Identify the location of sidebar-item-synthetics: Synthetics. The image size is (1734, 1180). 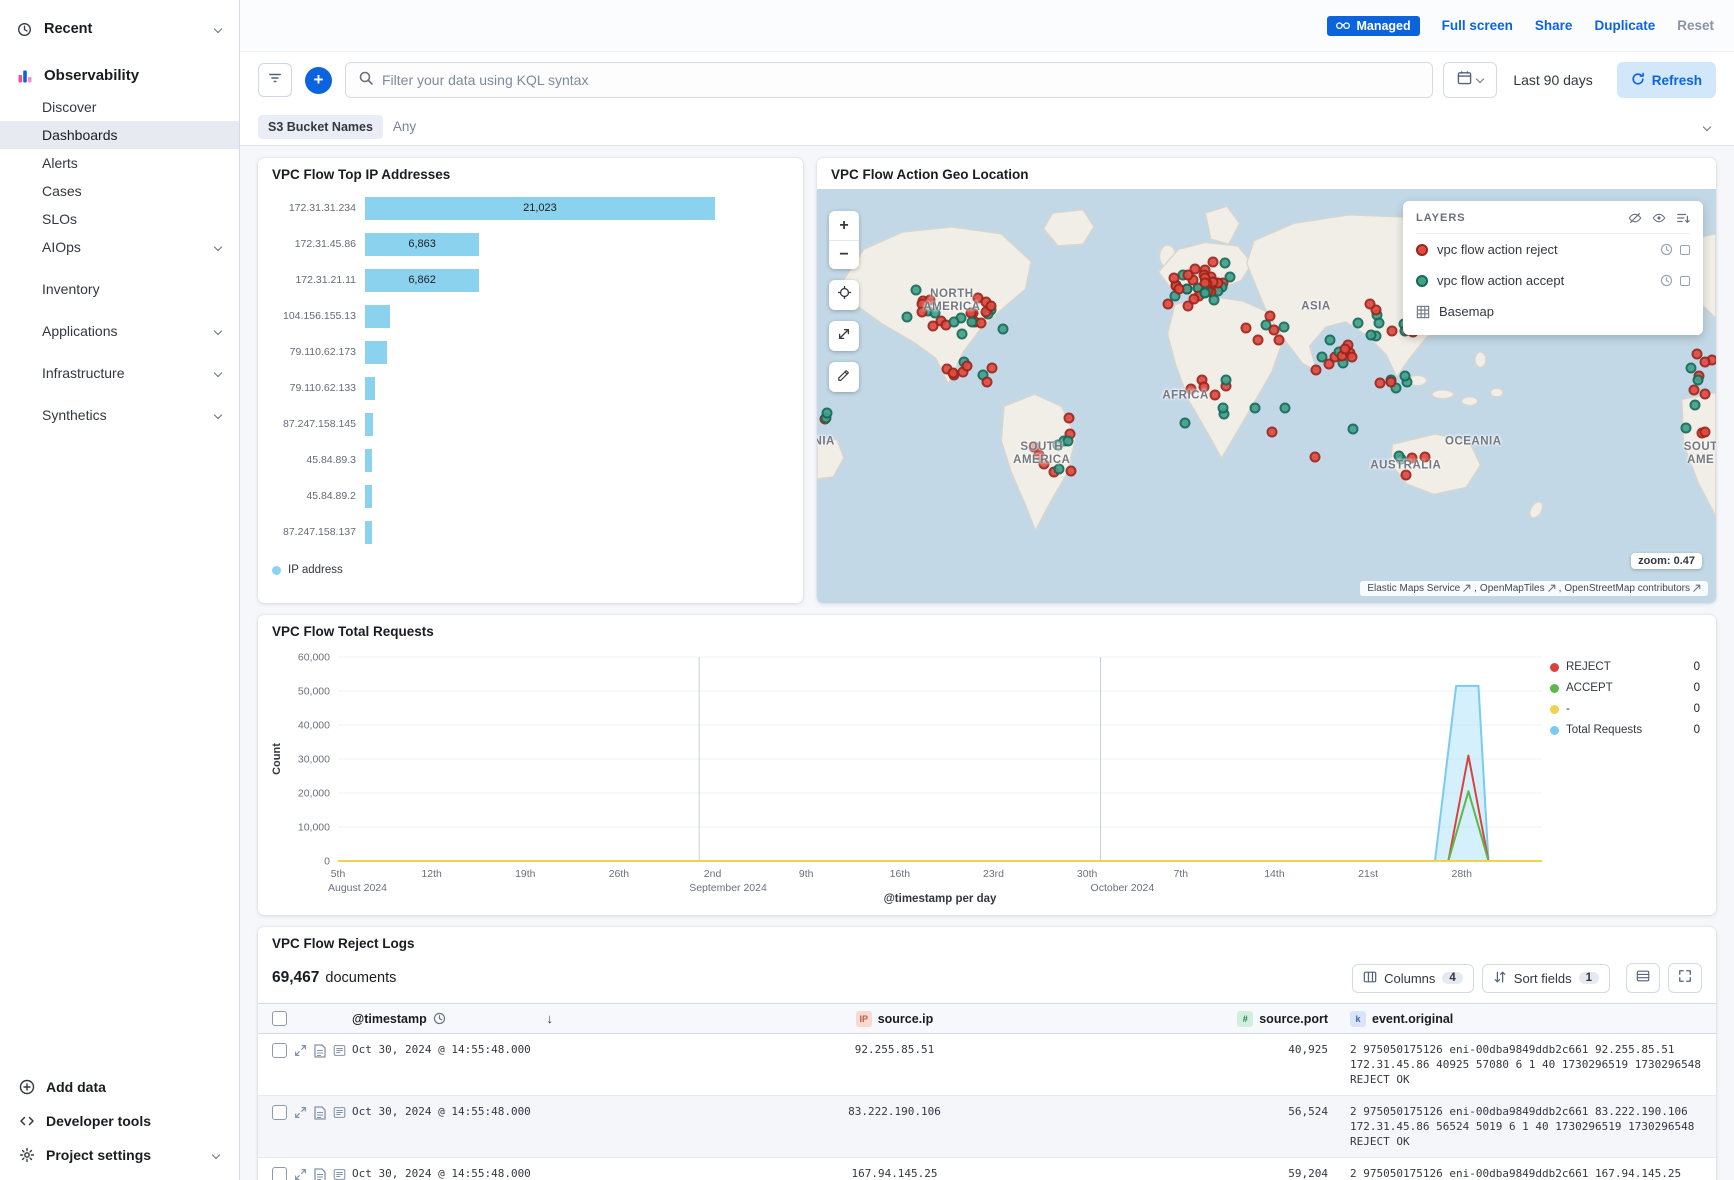
(119, 415).